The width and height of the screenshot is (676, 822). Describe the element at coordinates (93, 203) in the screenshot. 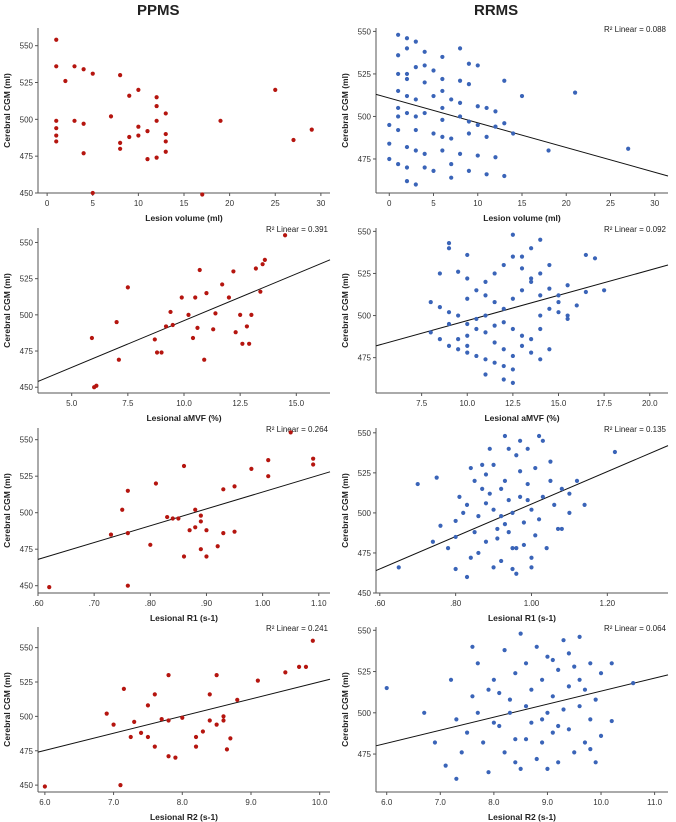

I see `x-tick-label: 5` at that location.